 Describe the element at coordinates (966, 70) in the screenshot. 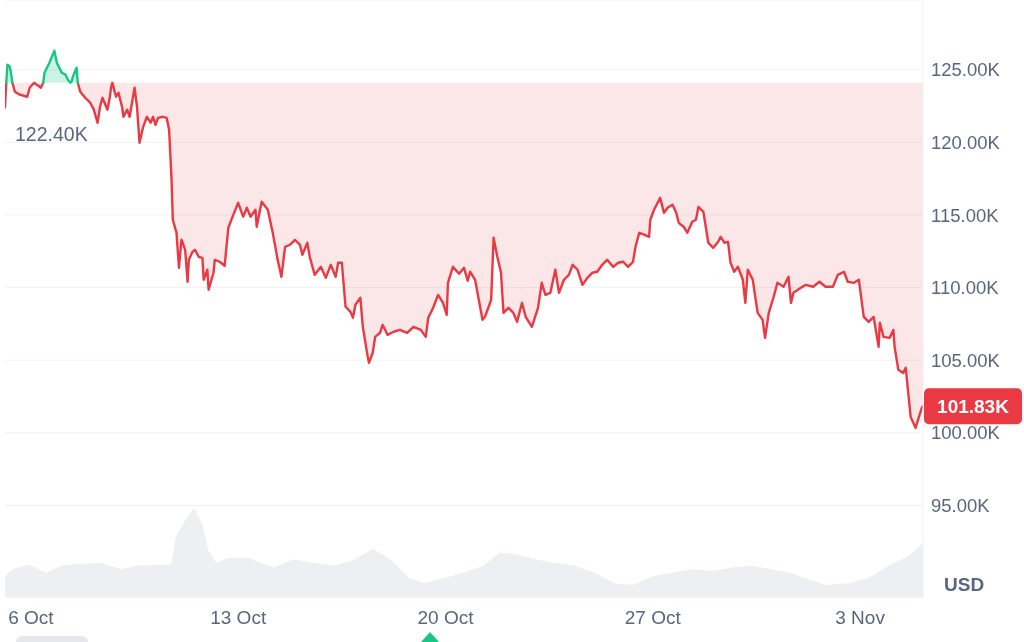

I see `y-tick-label: 125.00K` at that location.